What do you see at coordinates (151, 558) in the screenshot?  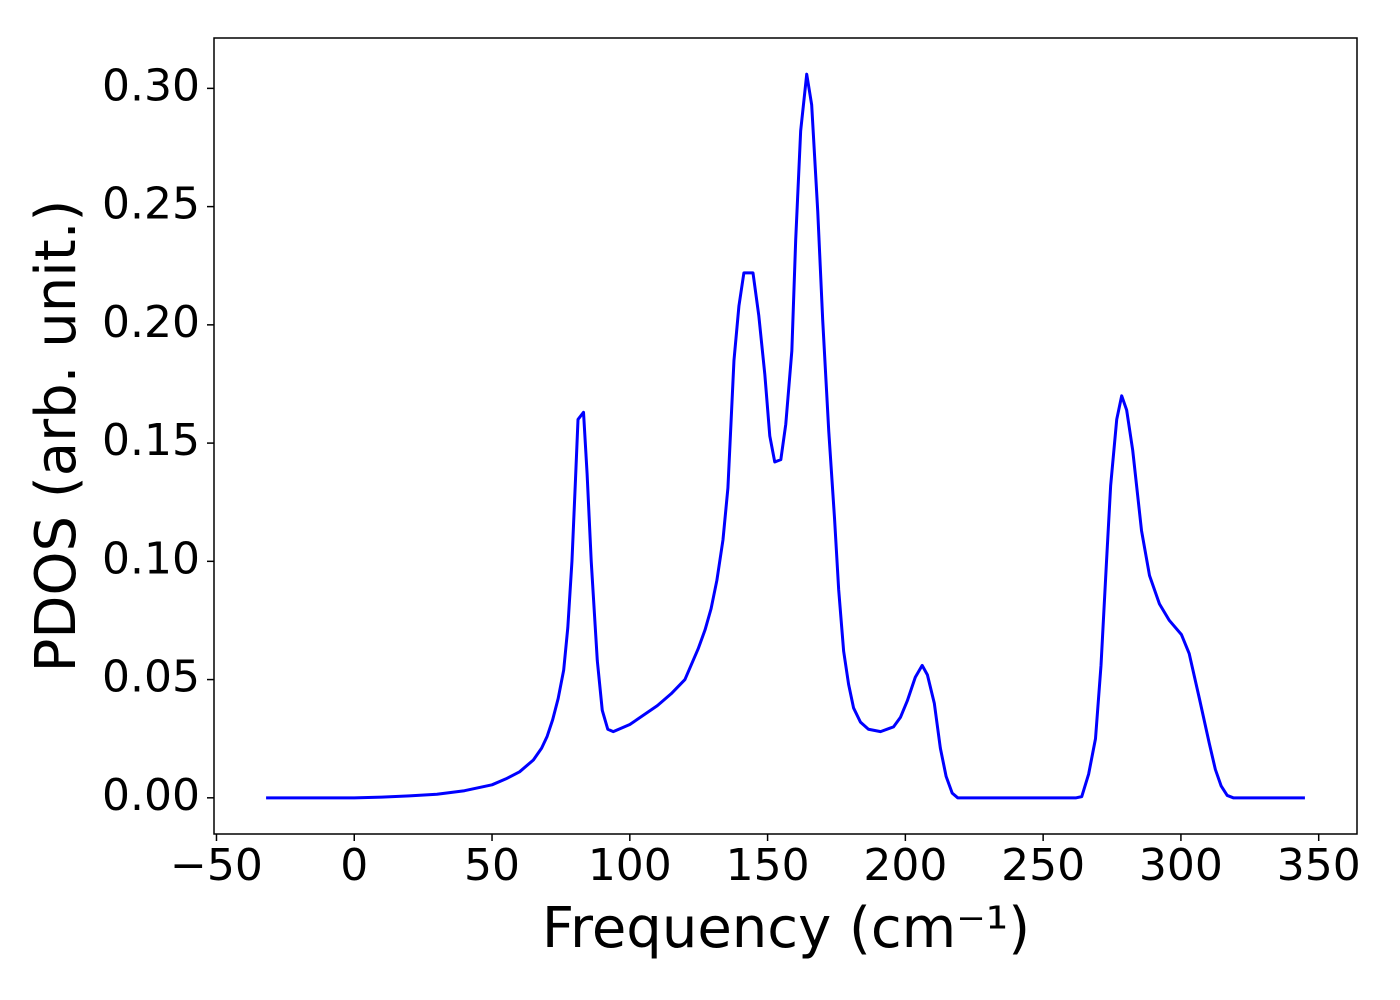 I see `y-tick-label: 0.10` at bounding box center [151, 558].